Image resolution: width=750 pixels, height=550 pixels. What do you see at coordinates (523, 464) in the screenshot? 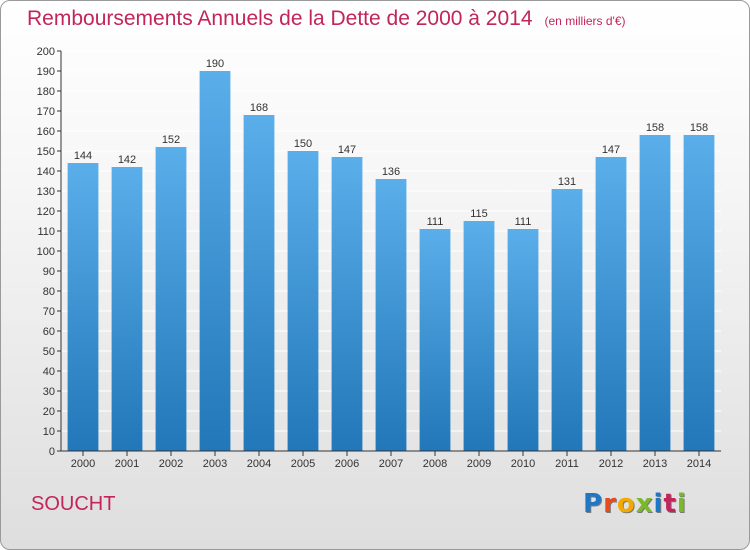
I see `x-tick-label: 2010` at bounding box center [523, 464].